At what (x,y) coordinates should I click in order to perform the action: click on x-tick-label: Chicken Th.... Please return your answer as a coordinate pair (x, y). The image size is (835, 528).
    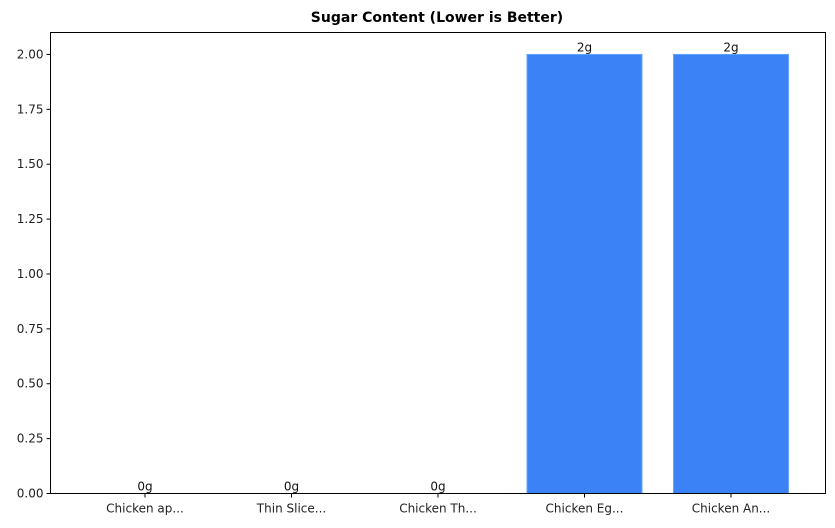
    Looking at the image, I should click on (438, 509).